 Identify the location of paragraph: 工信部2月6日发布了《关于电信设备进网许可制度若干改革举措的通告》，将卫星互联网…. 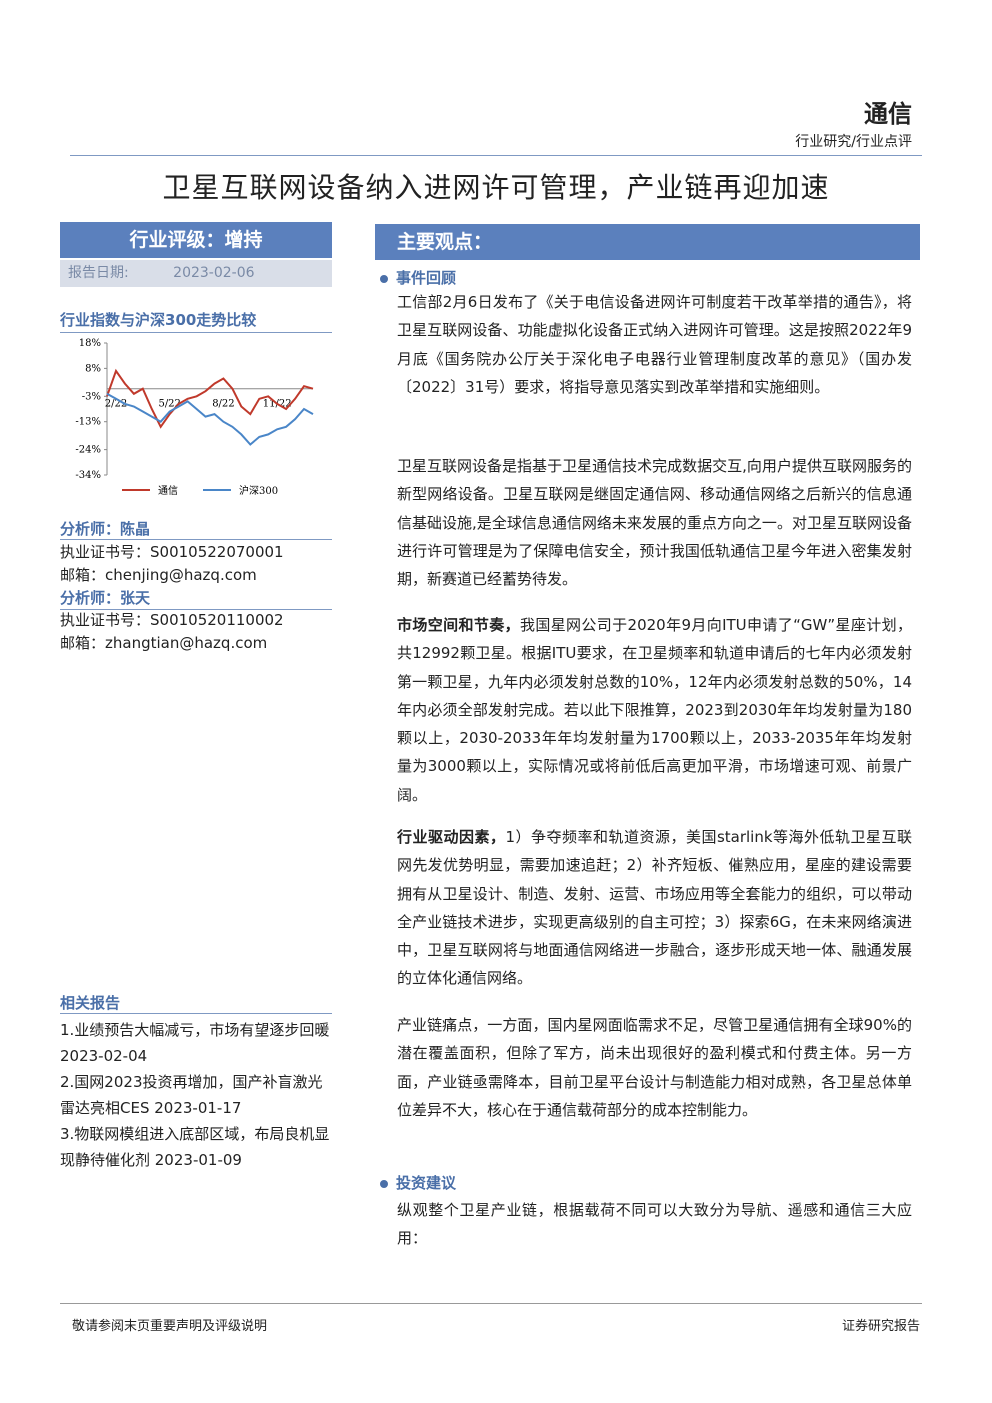
(654, 344).